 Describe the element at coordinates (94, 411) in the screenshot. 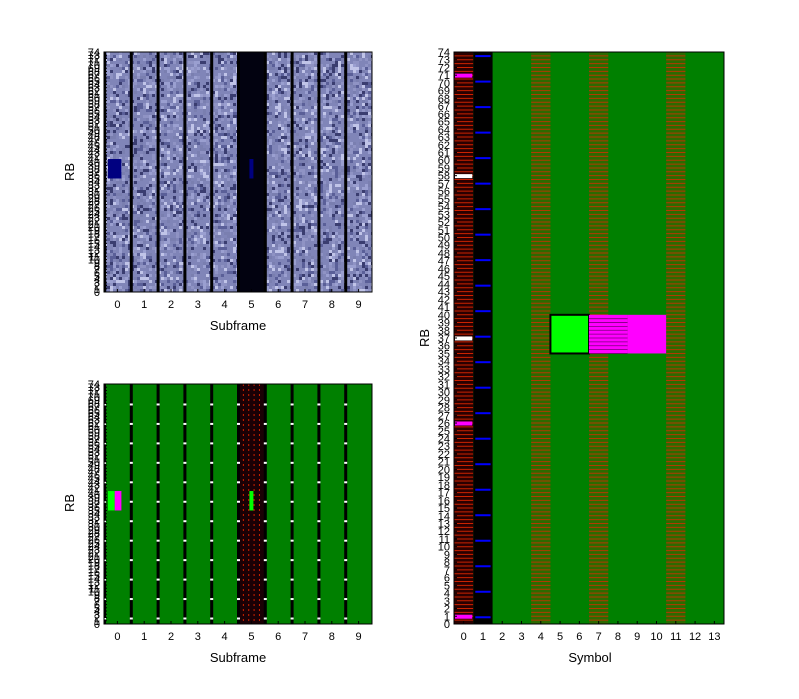

I see `y-tick-label: 66` at that location.